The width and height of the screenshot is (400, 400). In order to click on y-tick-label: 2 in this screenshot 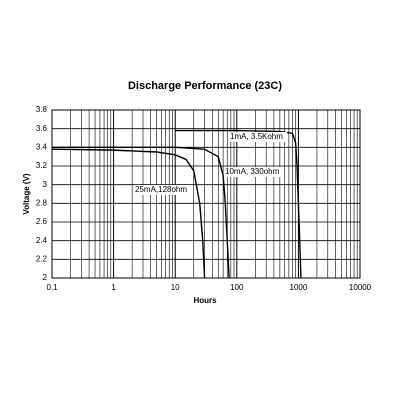, I will do `click(45, 277)`.